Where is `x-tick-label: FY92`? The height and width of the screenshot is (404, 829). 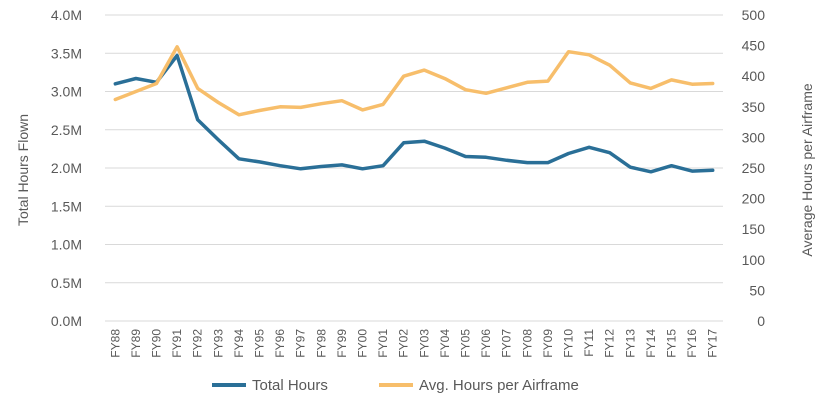
x-tick-label: FY92 is located at coordinates (198, 343).